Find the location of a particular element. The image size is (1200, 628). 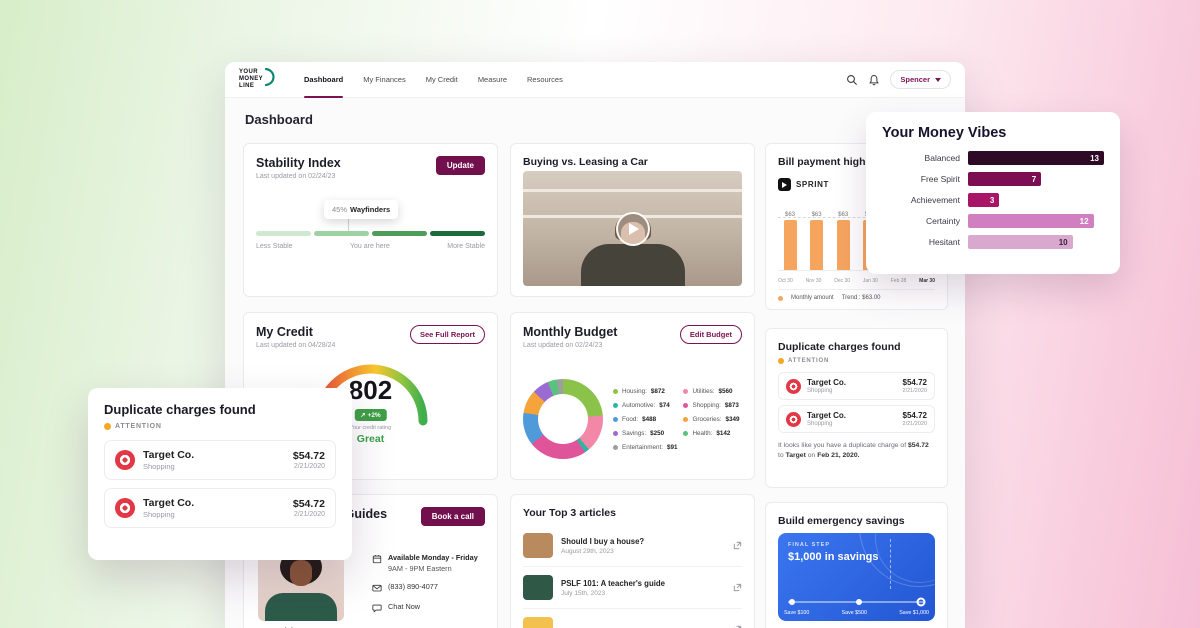

user-menu-button: Spencer is located at coordinates (920, 79).